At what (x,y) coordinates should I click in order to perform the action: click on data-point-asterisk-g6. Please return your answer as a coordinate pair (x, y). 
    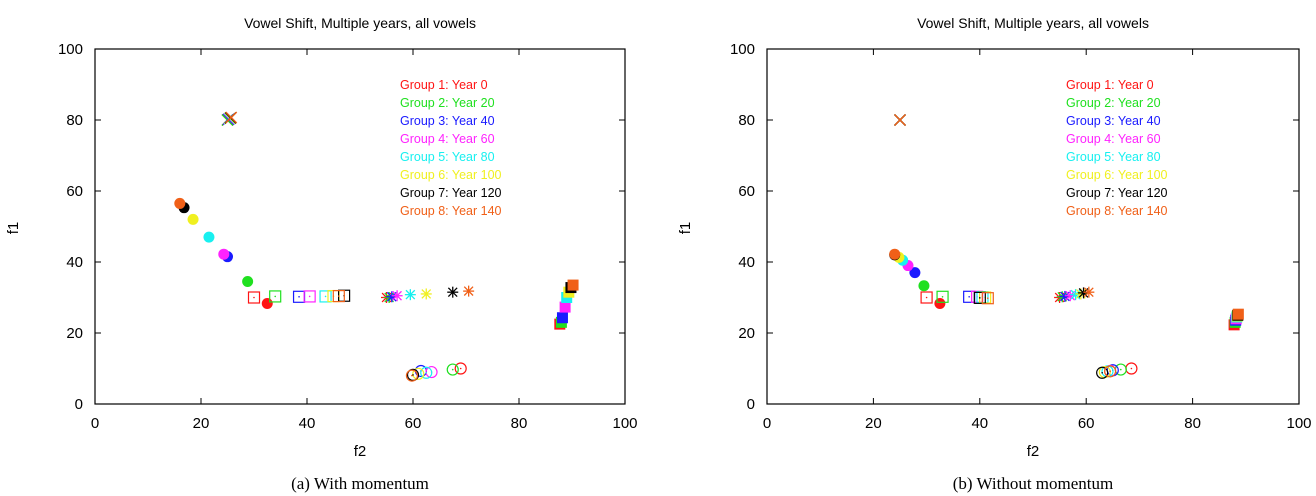
    Looking at the image, I should click on (426, 294).